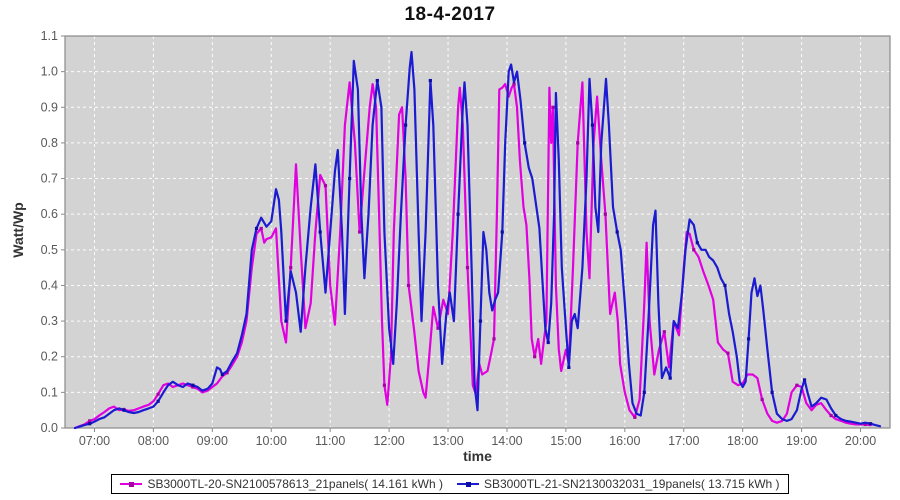 The image size is (900, 500). I want to click on x-tick-label: 20:00, so click(860, 441).